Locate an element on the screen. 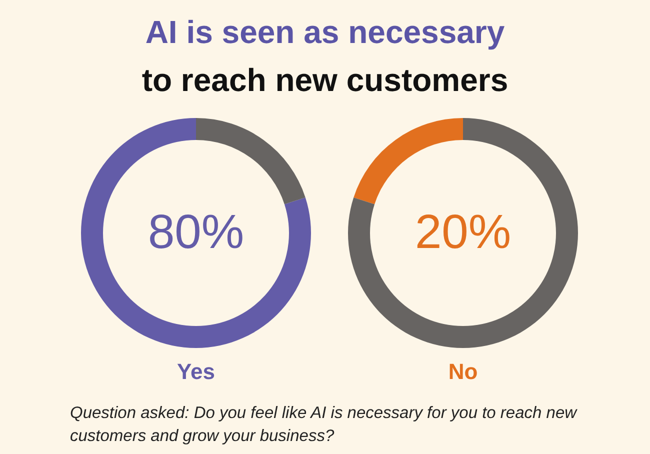  data-label: 20% is located at coordinates (463, 233).